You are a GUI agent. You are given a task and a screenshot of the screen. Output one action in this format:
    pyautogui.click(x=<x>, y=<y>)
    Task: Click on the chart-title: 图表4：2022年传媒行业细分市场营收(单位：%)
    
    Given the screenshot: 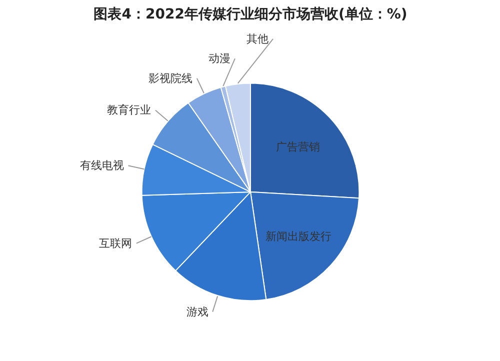 What is the action you would take?
    pyautogui.click(x=251, y=13)
    